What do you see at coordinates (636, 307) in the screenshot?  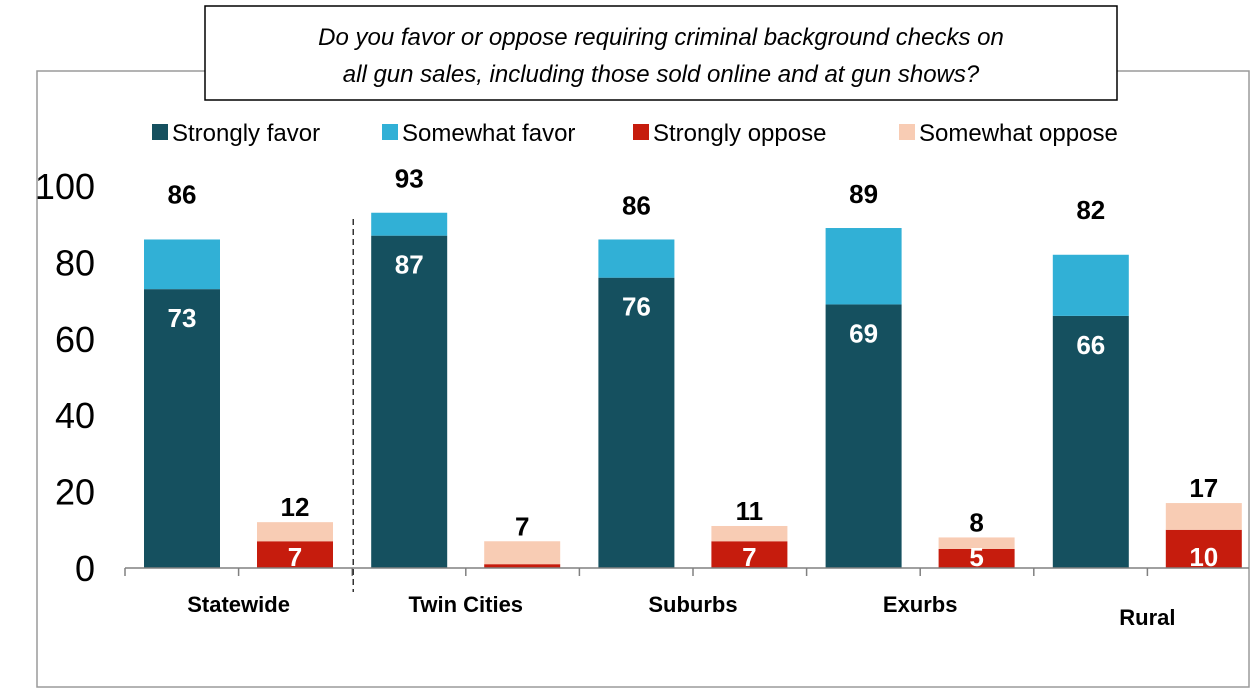 I see `label-strongly-favor-suburbs: 76` at bounding box center [636, 307].